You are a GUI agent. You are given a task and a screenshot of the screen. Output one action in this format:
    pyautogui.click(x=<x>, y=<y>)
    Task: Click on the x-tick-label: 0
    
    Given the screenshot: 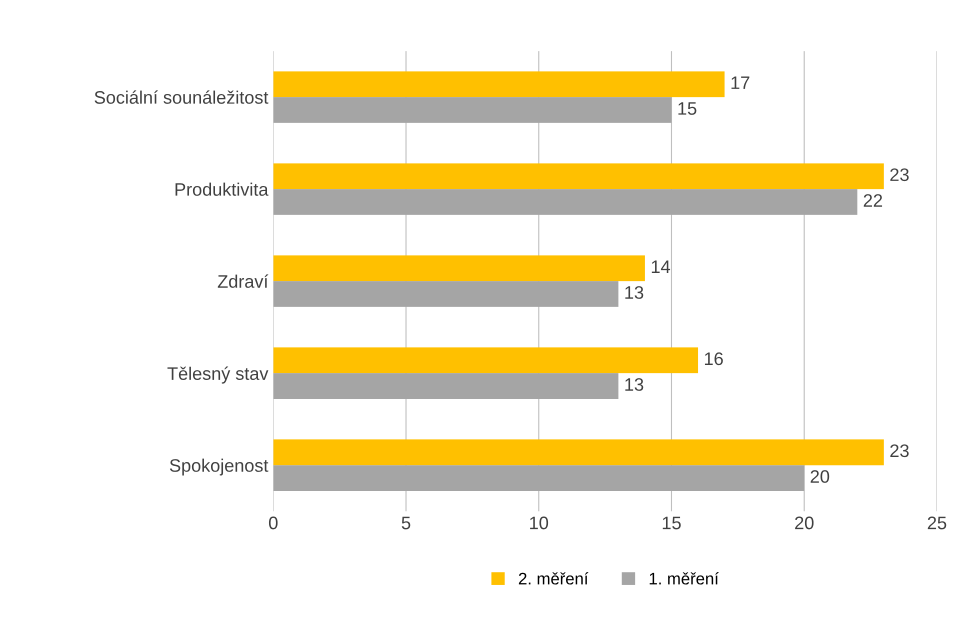 What is the action you would take?
    pyautogui.click(x=273, y=523)
    